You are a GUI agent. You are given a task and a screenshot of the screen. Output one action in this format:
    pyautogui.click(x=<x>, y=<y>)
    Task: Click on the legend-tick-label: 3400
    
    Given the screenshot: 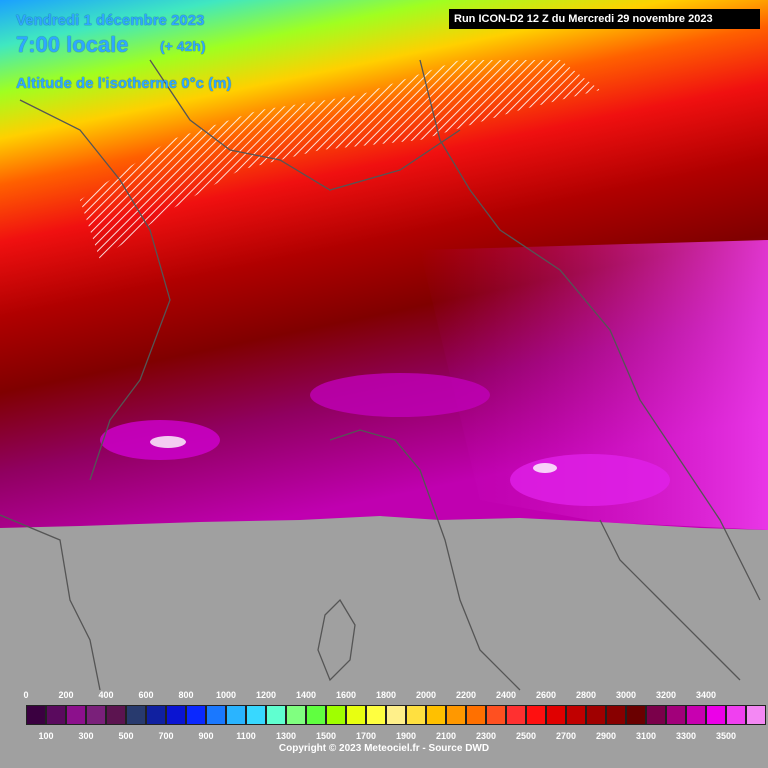 What is the action you would take?
    pyautogui.click(x=706, y=695)
    